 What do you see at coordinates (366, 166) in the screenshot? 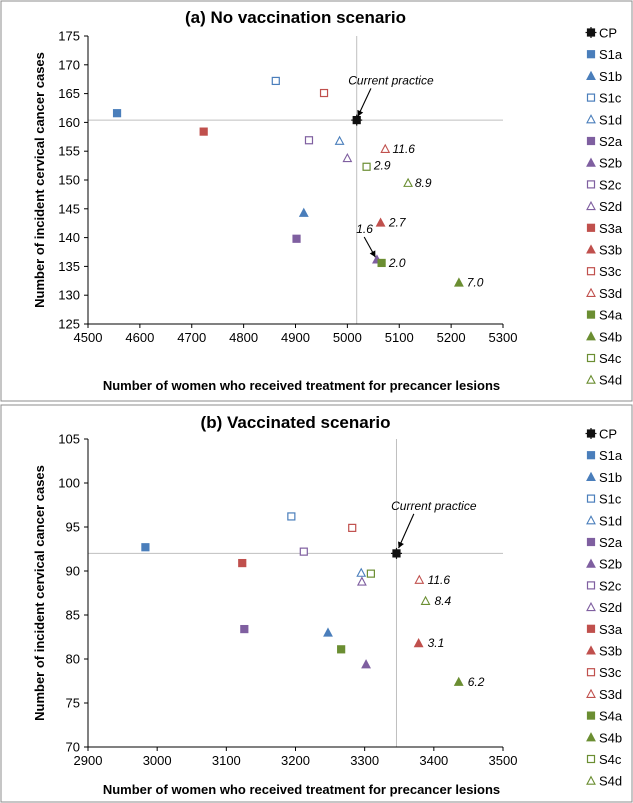
I see `data-point-s4c` at bounding box center [366, 166].